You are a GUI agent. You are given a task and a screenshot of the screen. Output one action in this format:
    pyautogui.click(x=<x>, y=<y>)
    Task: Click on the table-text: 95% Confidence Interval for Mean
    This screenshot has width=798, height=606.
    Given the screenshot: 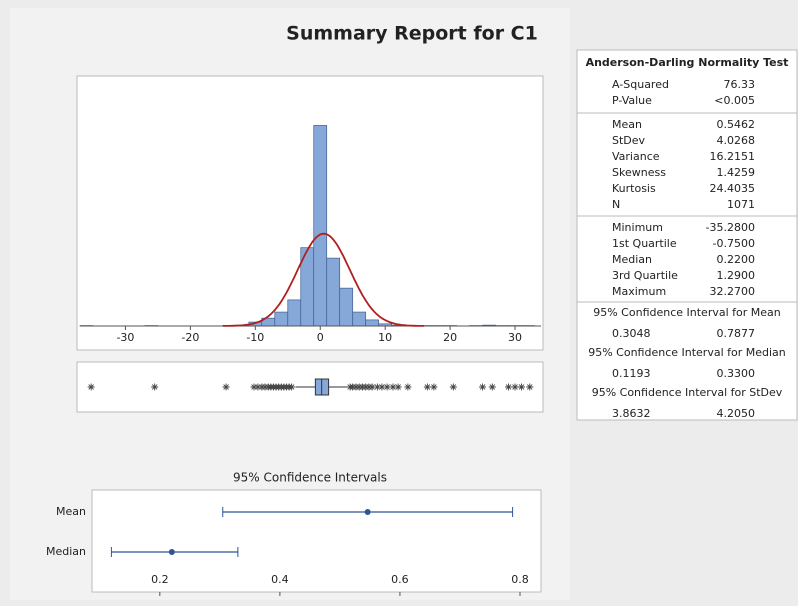 What is the action you would take?
    pyautogui.click(x=687, y=312)
    